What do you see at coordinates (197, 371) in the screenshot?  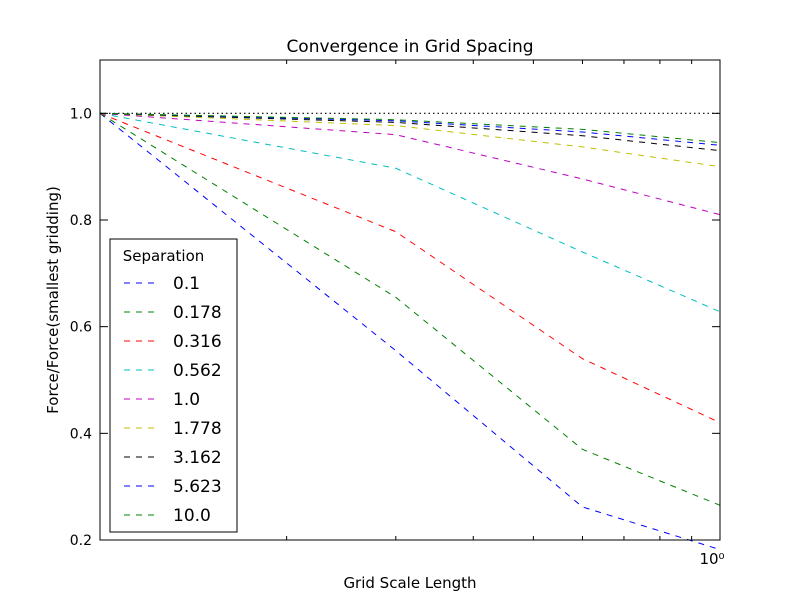 I see `legend-label-0.562: 0.562` at bounding box center [197, 371].